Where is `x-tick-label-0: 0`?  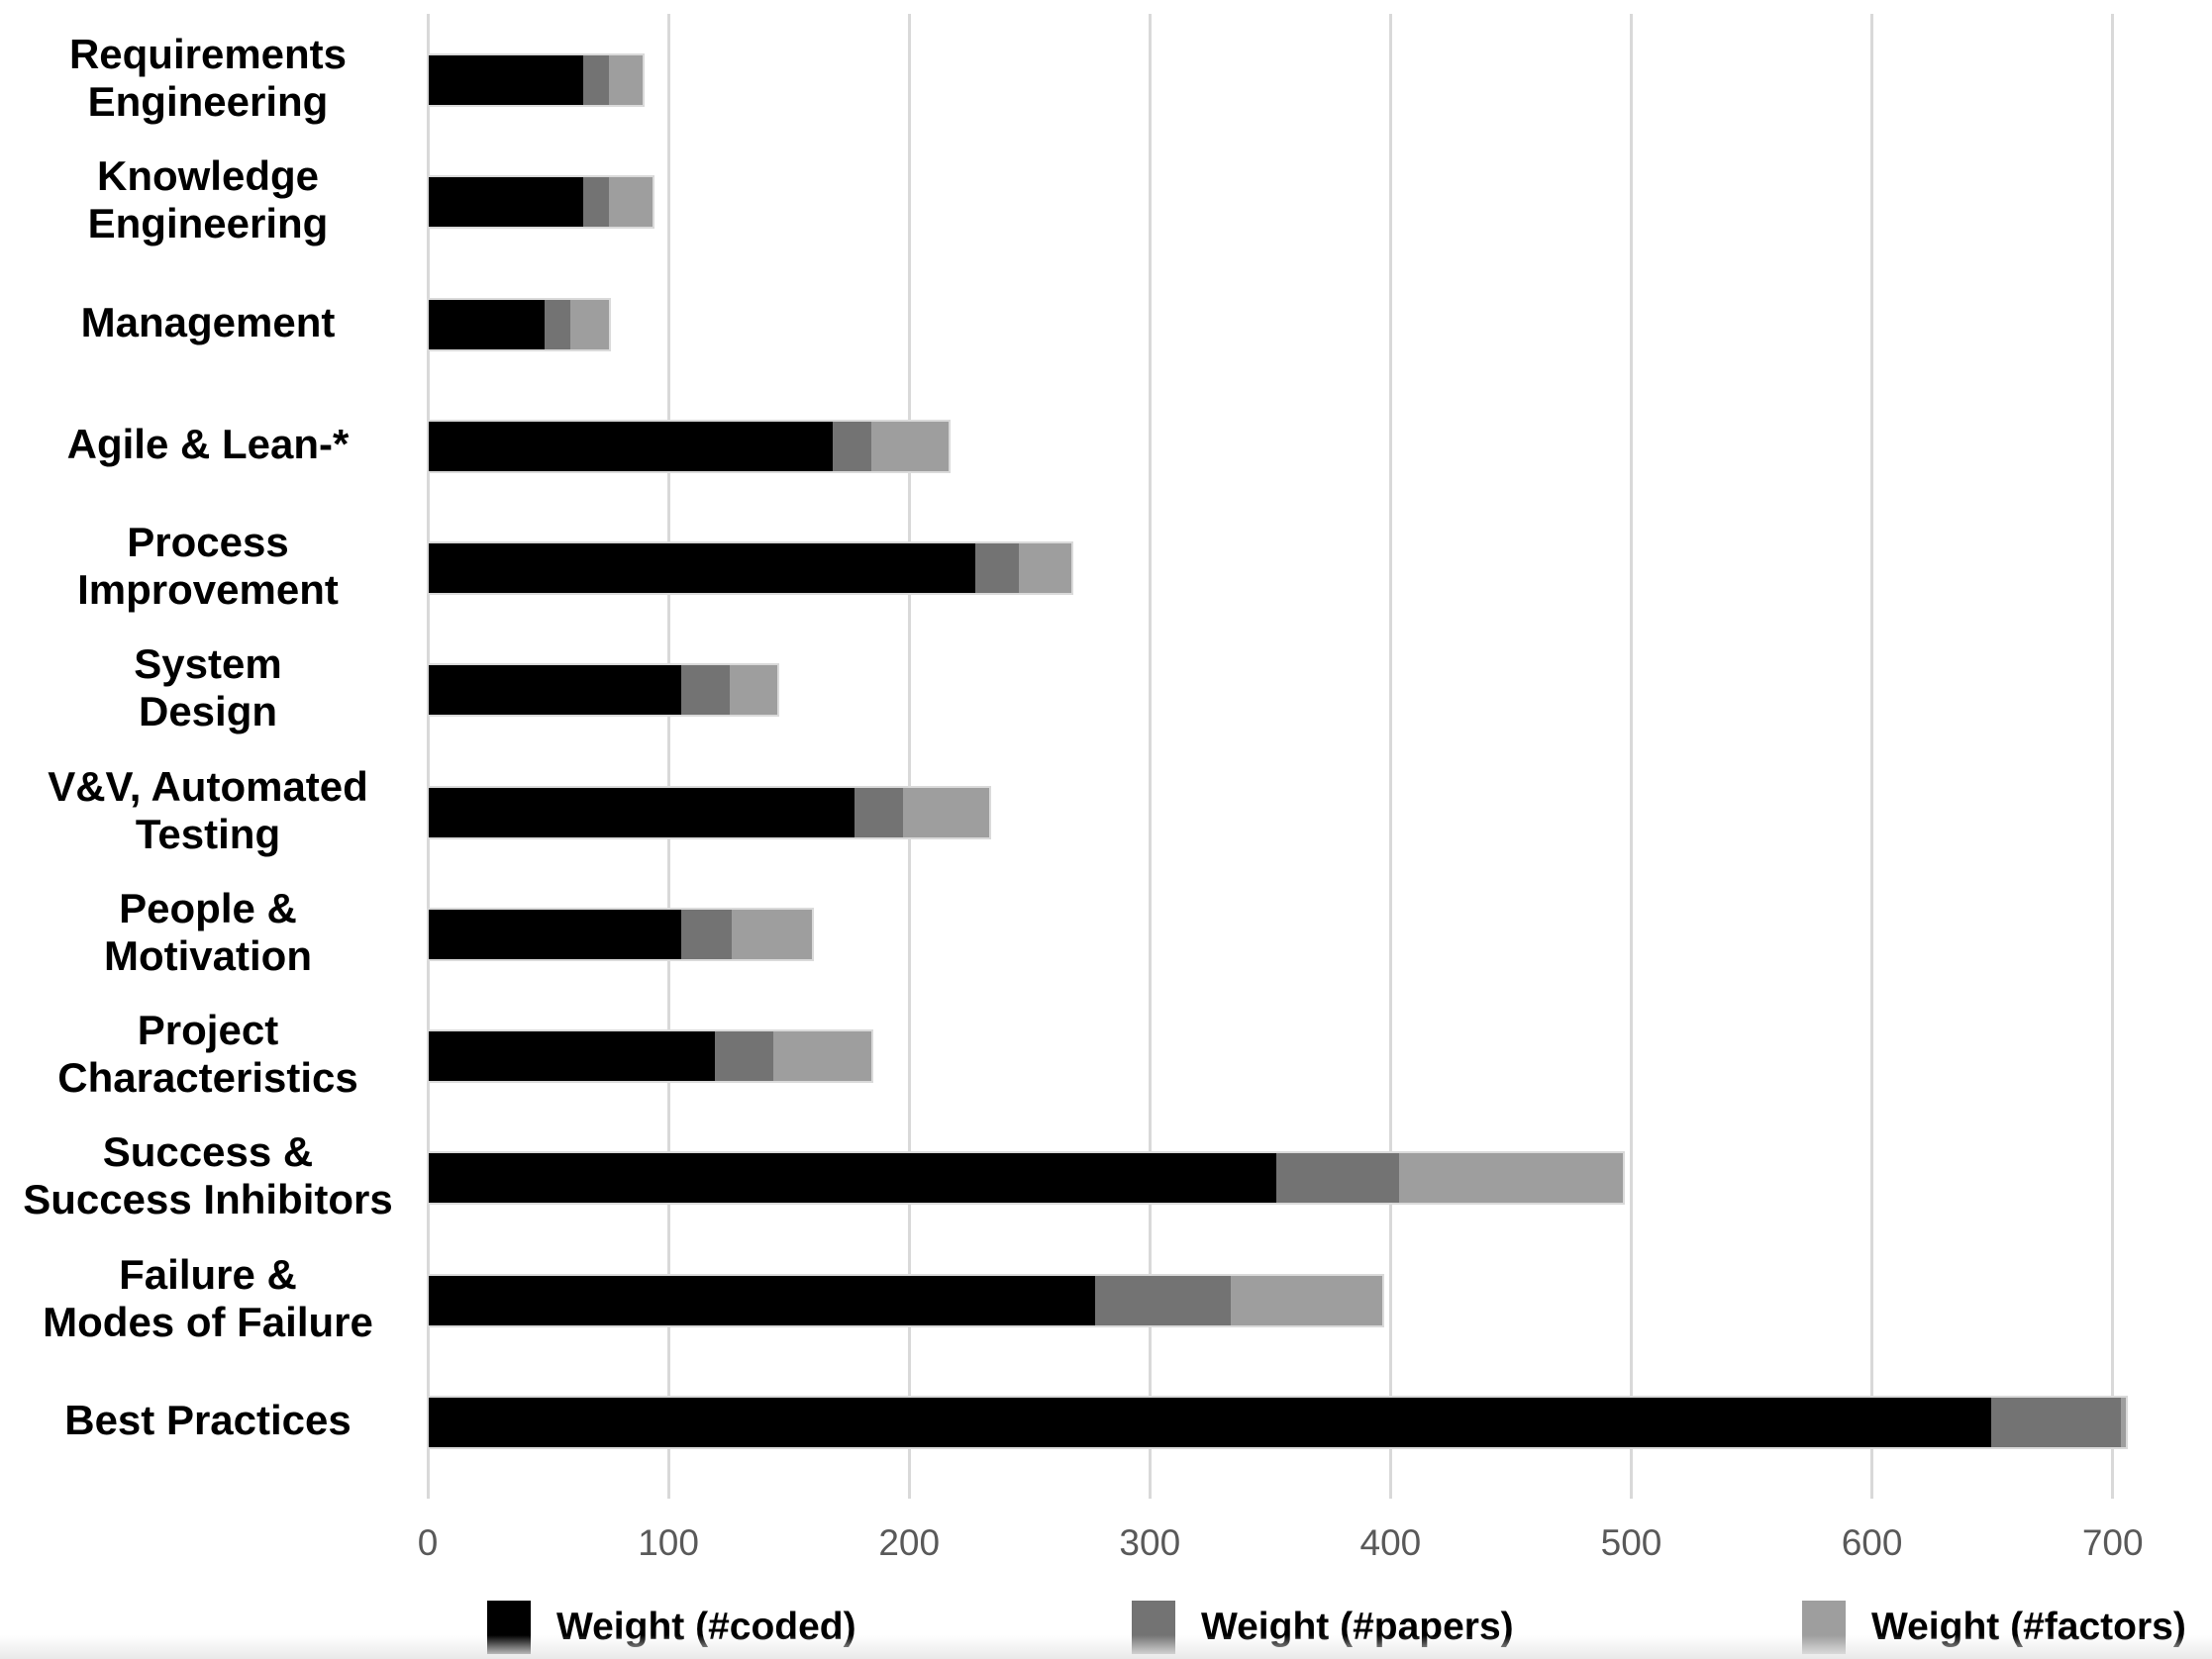 x-tick-label-0: 0 is located at coordinates (428, 1542).